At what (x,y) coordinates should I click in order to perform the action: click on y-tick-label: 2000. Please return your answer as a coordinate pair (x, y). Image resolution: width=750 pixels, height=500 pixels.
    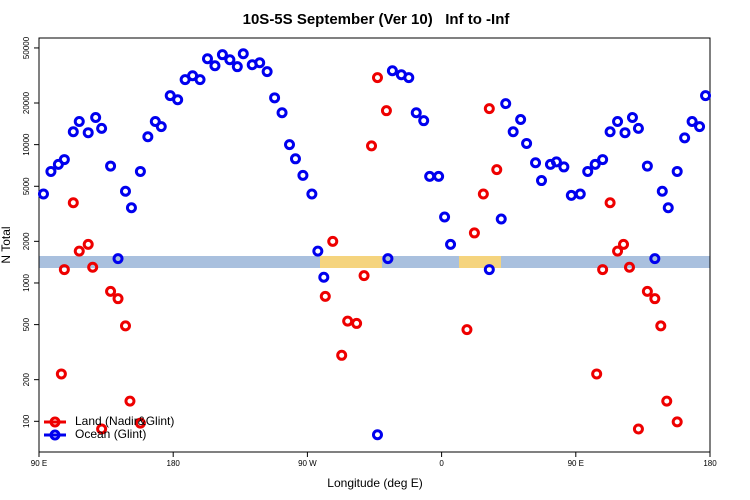
    Looking at the image, I should click on (26, 241).